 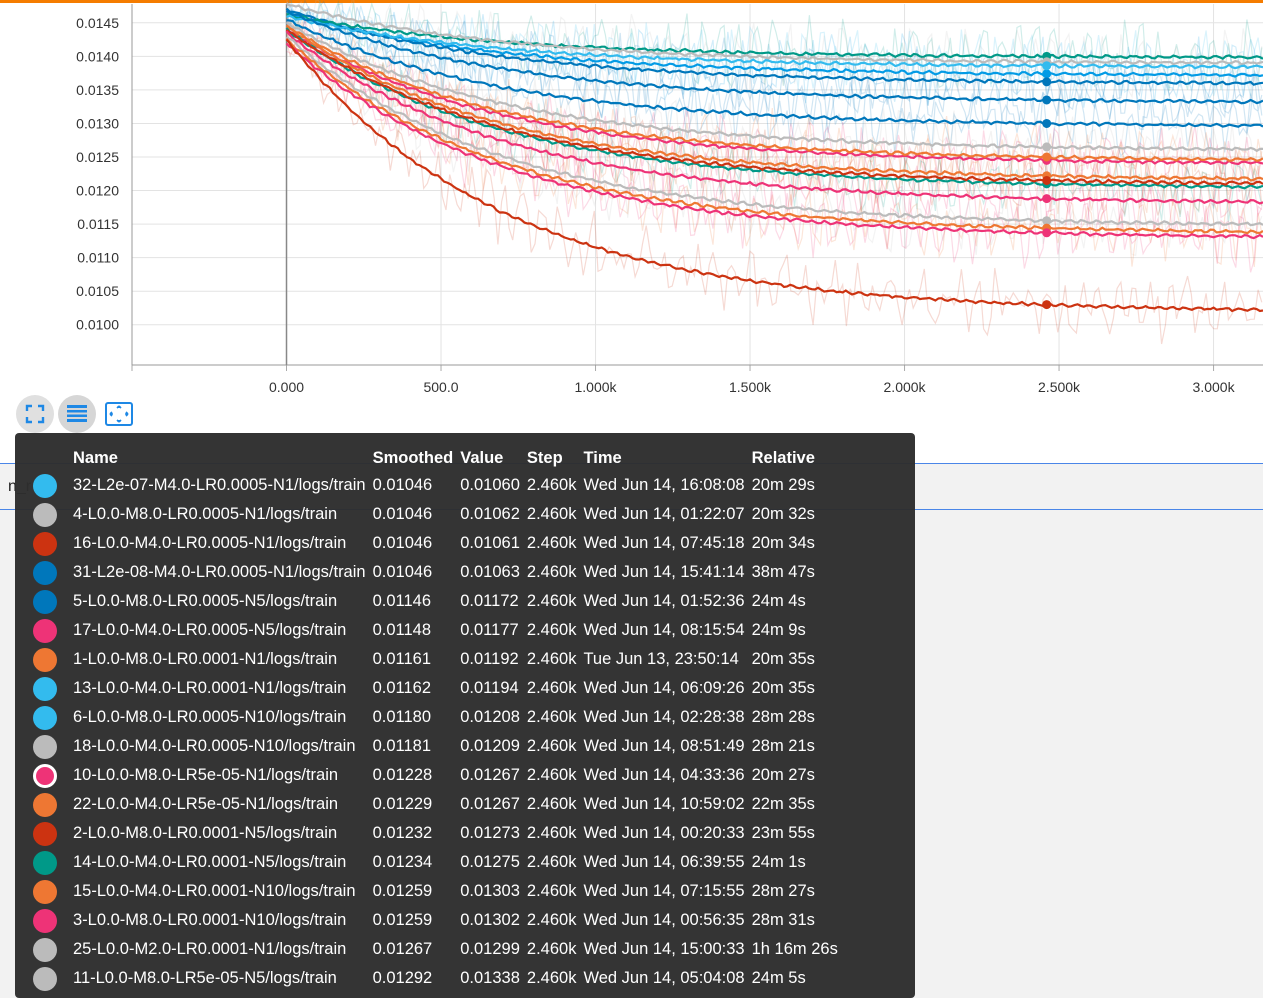 What do you see at coordinates (77, 414) in the screenshot?
I see `toggle-y-log-button` at bounding box center [77, 414].